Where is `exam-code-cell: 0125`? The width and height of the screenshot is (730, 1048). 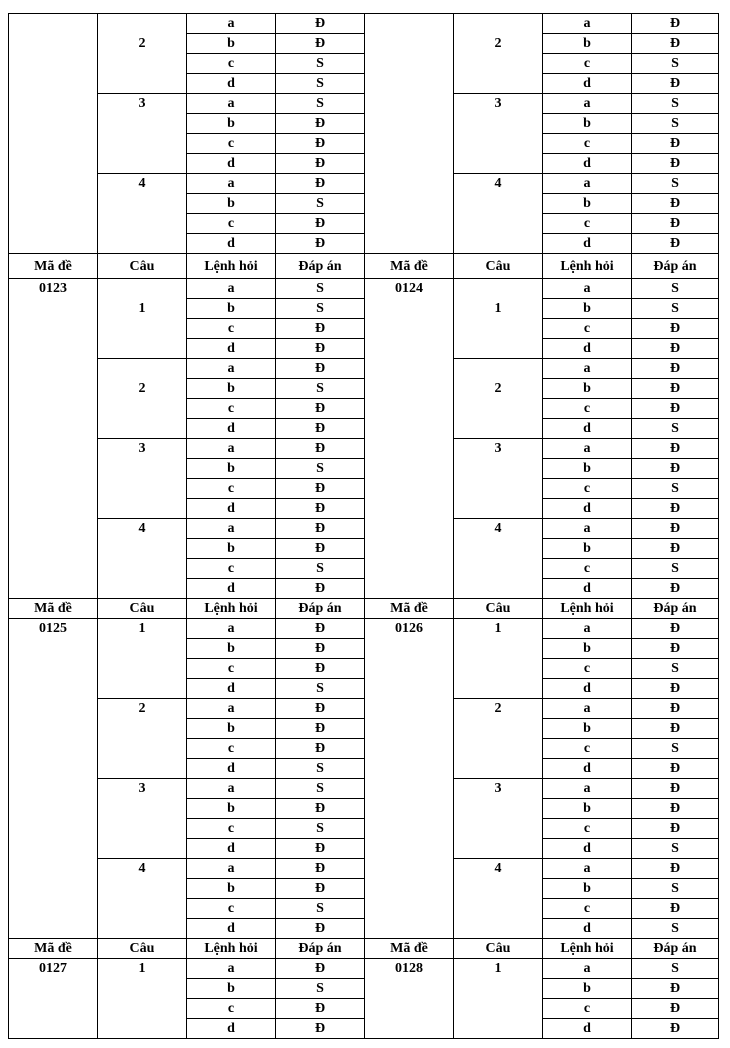
exam-code-cell: 0125 is located at coordinates (53, 778).